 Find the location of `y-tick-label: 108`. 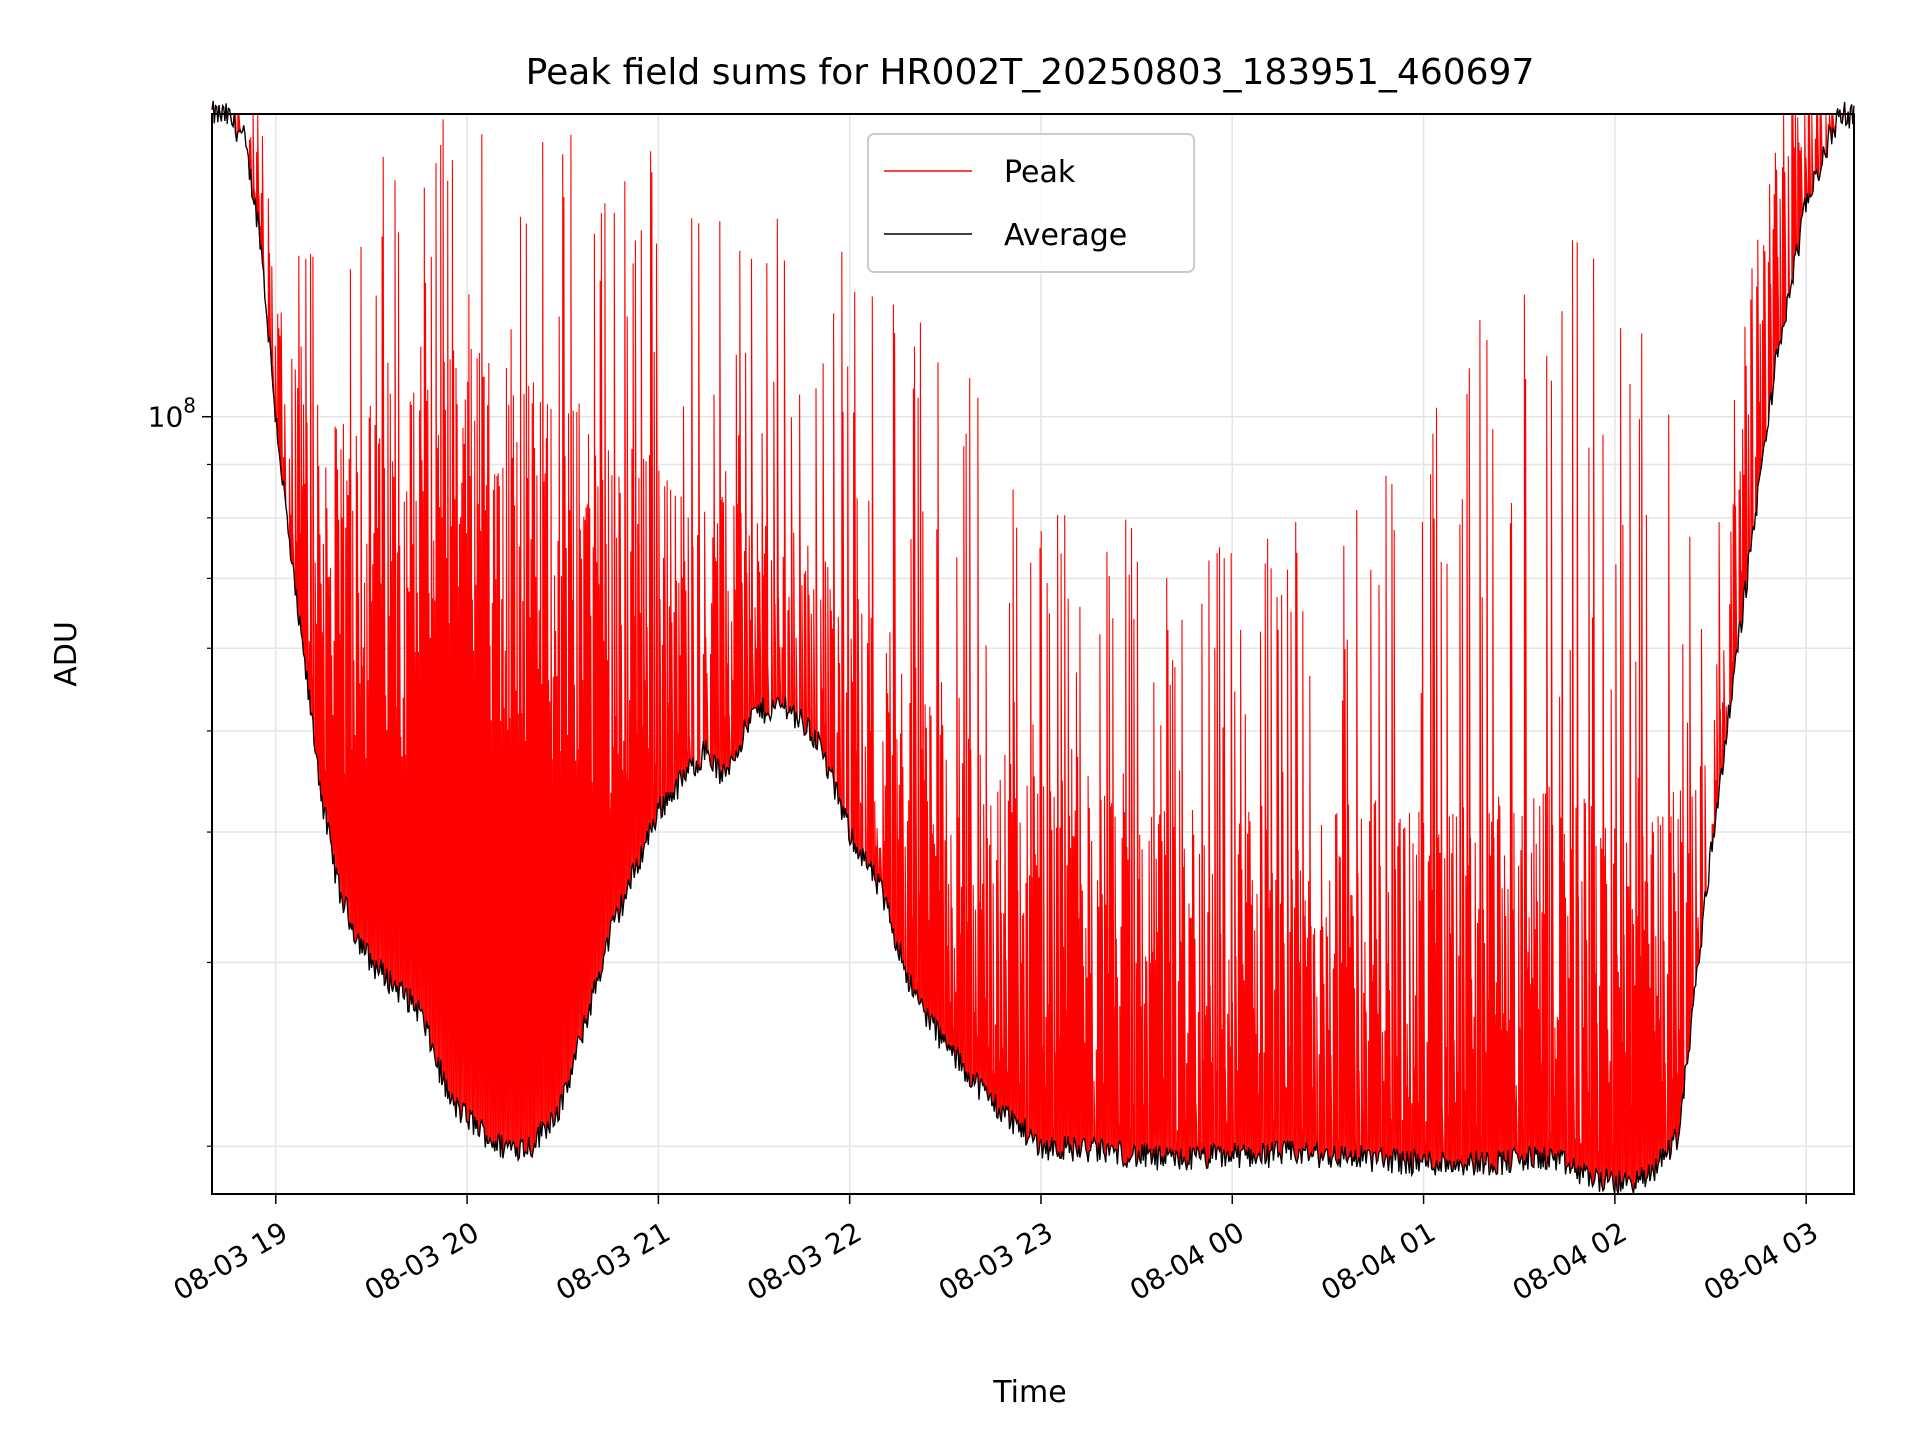

y-tick-label: 108 is located at coordinates (172, 414).